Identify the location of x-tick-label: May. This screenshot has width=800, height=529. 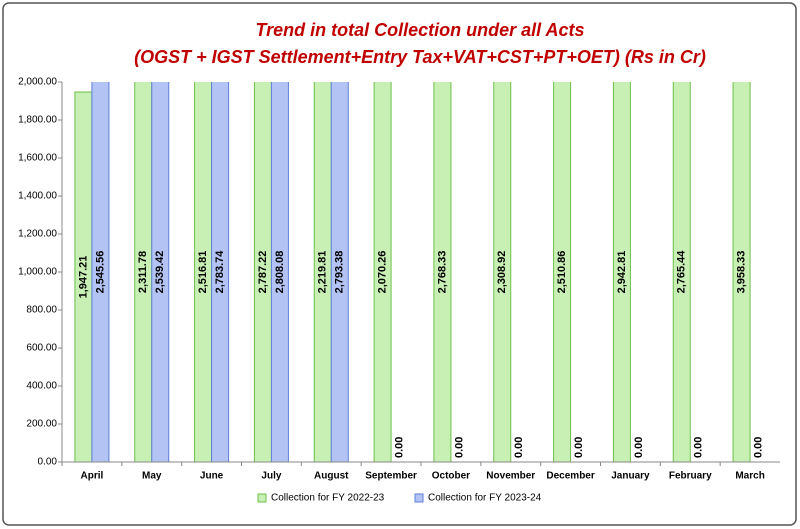
(152, 476).